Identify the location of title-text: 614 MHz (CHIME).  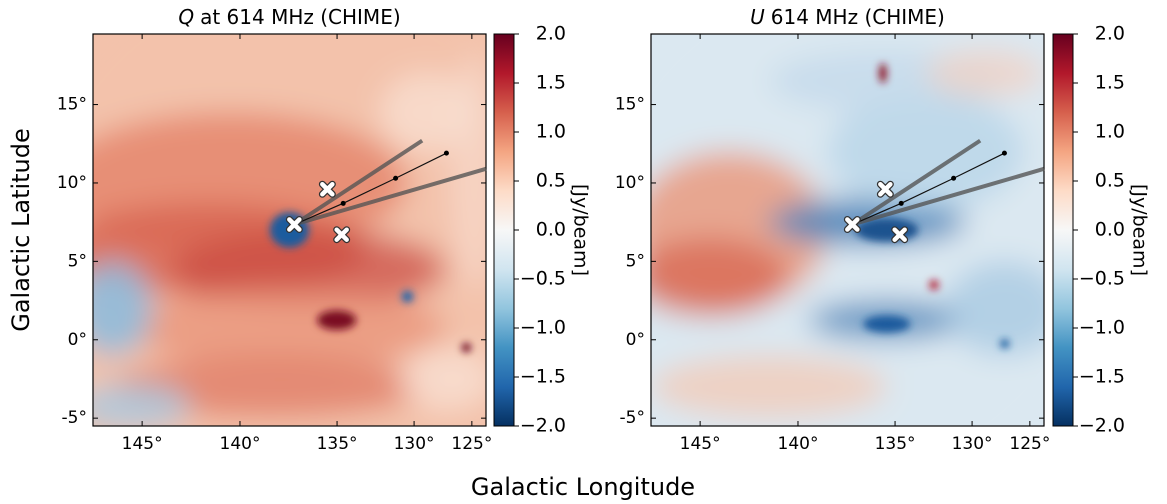
(858, 17).